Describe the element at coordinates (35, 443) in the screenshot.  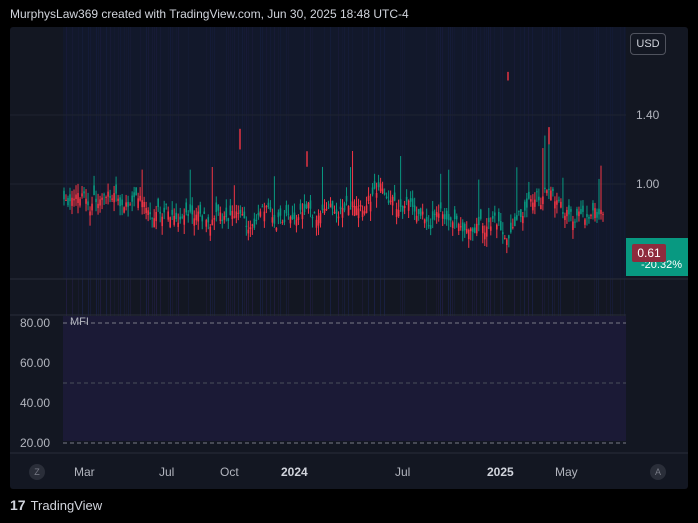
I see `mfi-y-label-20: 20.00` at that location.